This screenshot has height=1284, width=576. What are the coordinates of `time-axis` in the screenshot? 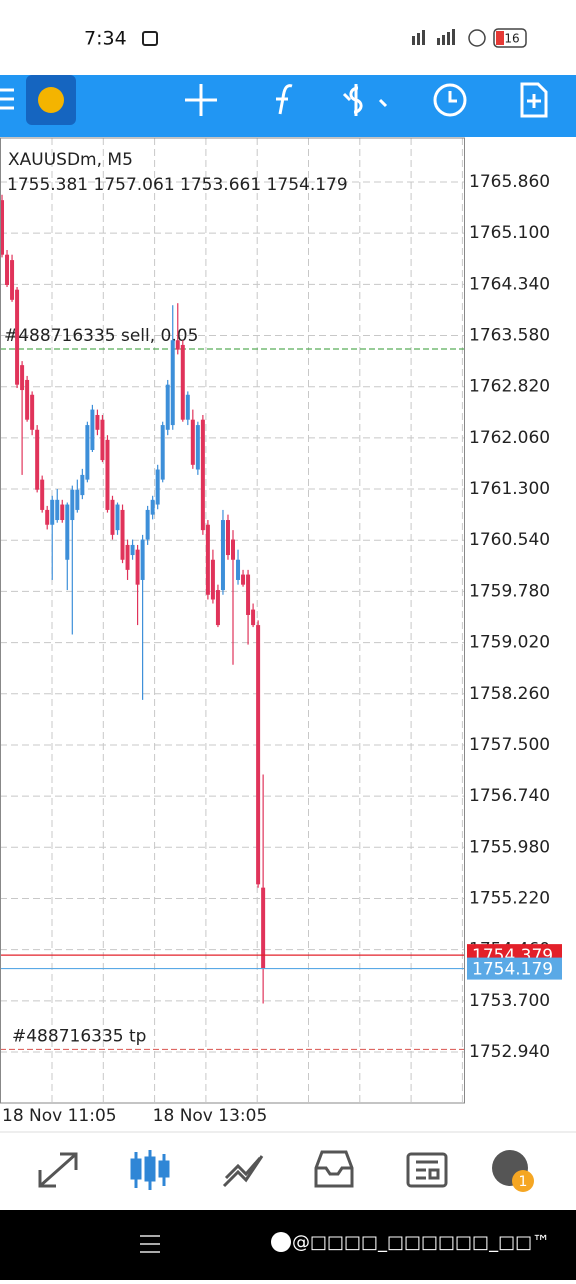 It's located at (232, 1117).